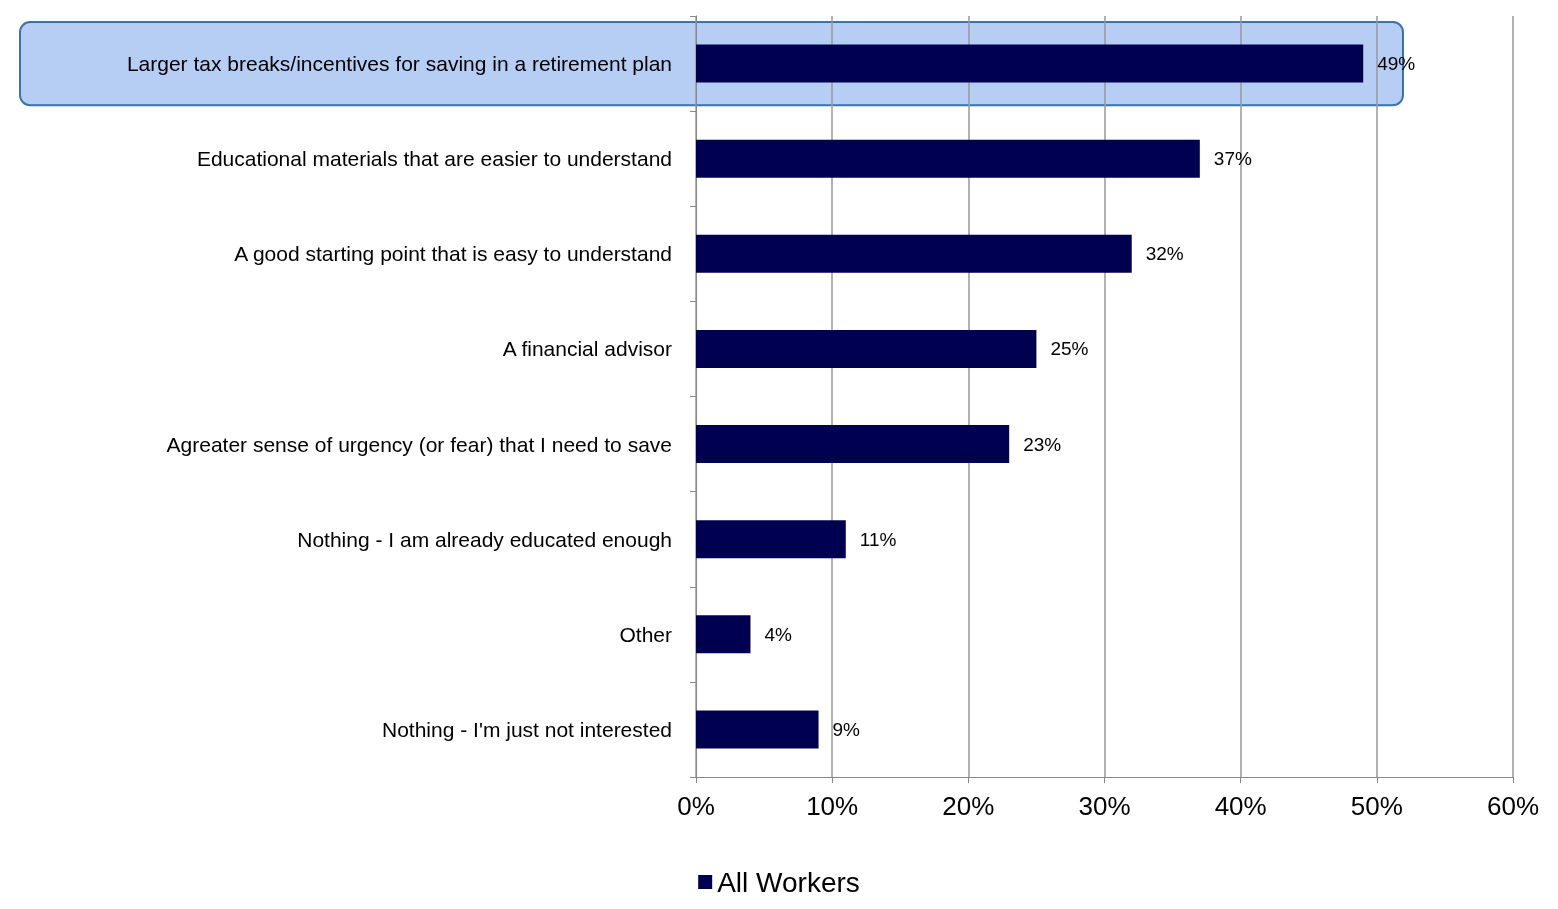 The height and width of the screenshot is (909, 1558). I want to click on data-label: 32%, so click(1164, 254).